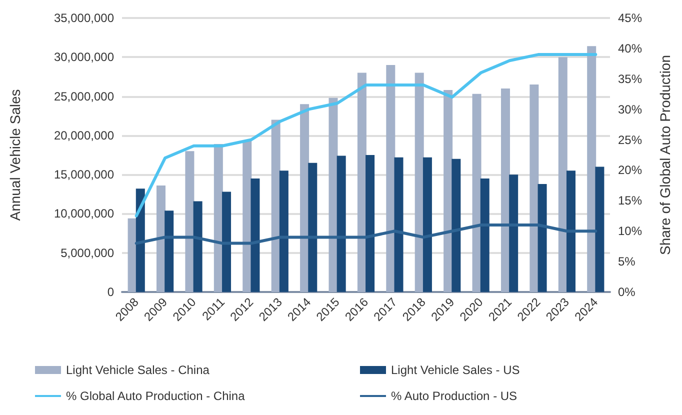 The height and width of the screenshot is (415, 682). I want to click on y2-axis-title: Share of Global Auto Production, so click(665, 155).